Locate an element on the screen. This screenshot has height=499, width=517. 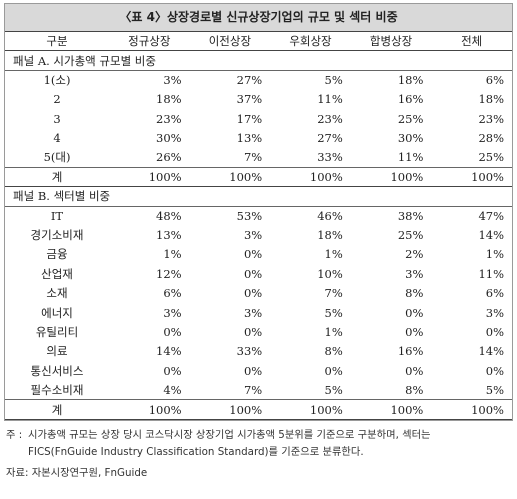
table-row: 3 23% 17% 23% 25% 23% is located at coordinates (258, 118).